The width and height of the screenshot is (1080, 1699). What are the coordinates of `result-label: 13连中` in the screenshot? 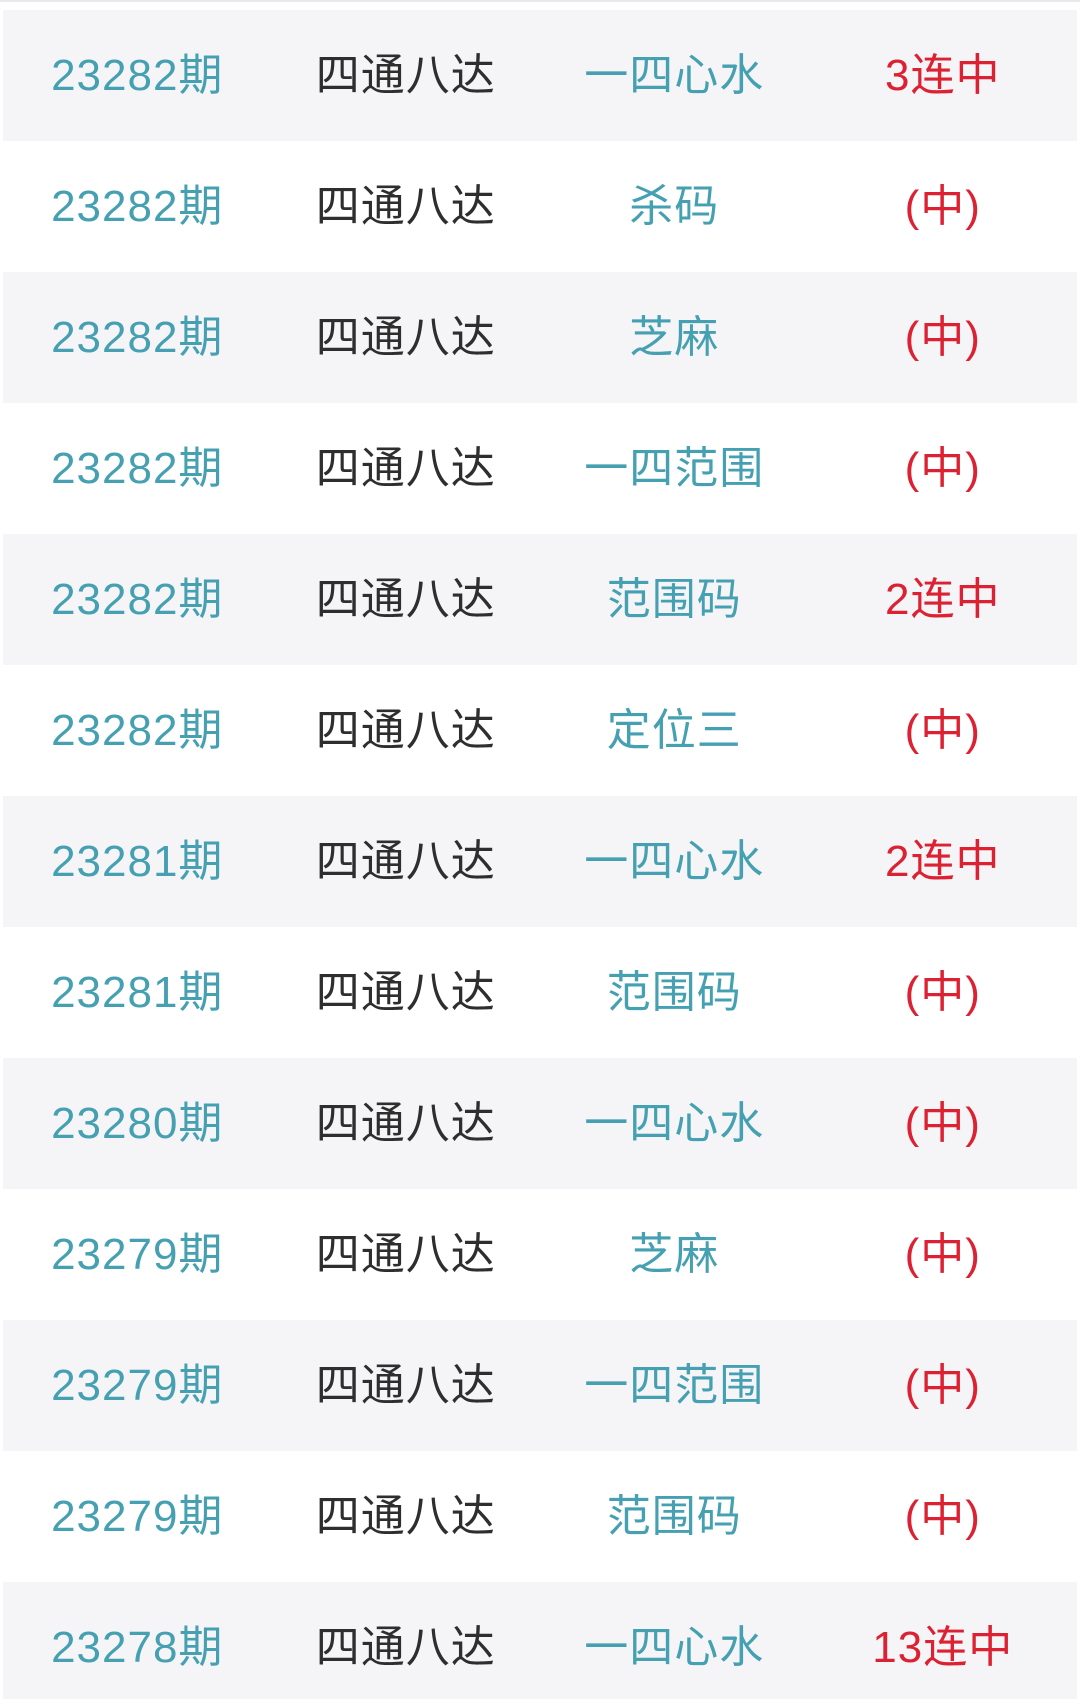 It's located at (943, 1647).